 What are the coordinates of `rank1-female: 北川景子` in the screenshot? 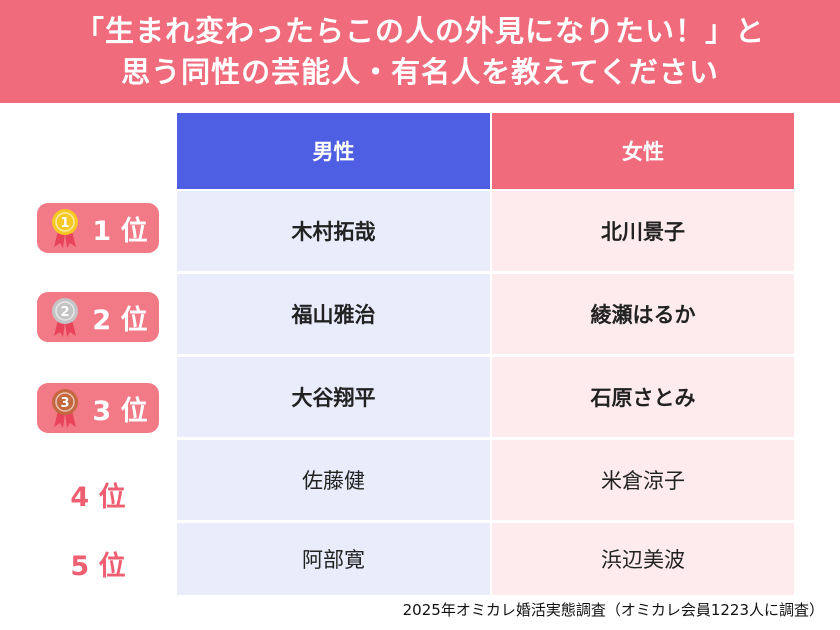 It's located at (643, 231).